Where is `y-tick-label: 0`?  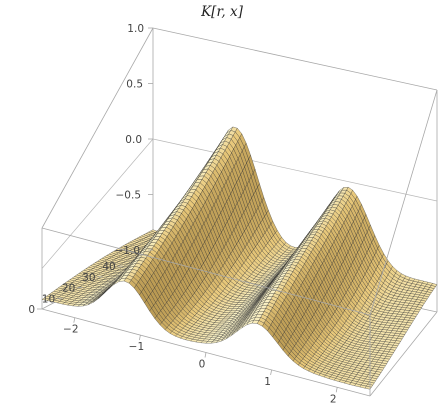
y-tick-label: 0 is located at coordinates (31, 310).